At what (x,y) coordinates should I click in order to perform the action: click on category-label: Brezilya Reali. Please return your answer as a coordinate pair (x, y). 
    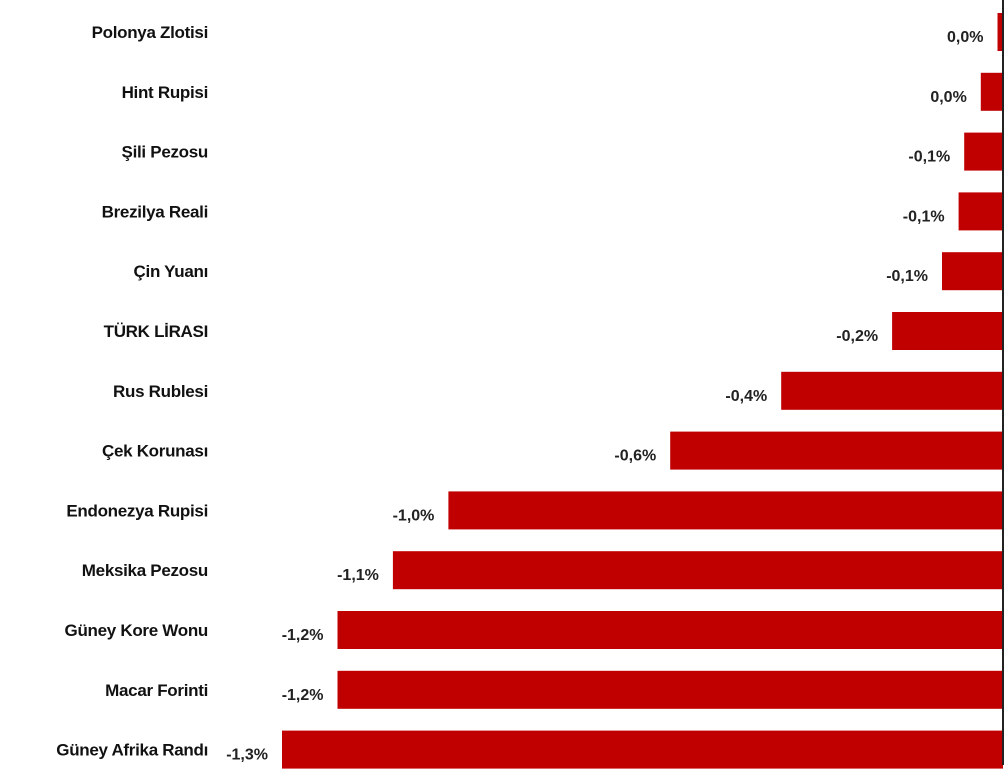
    Looking at the image, I should click on (155, 211).